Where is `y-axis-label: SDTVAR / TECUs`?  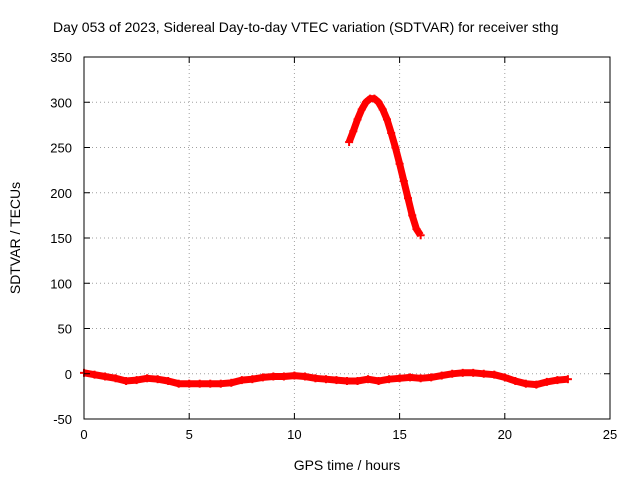 y-axis-label: SDTVAR / TECUs is located at coordinates (15, 238).